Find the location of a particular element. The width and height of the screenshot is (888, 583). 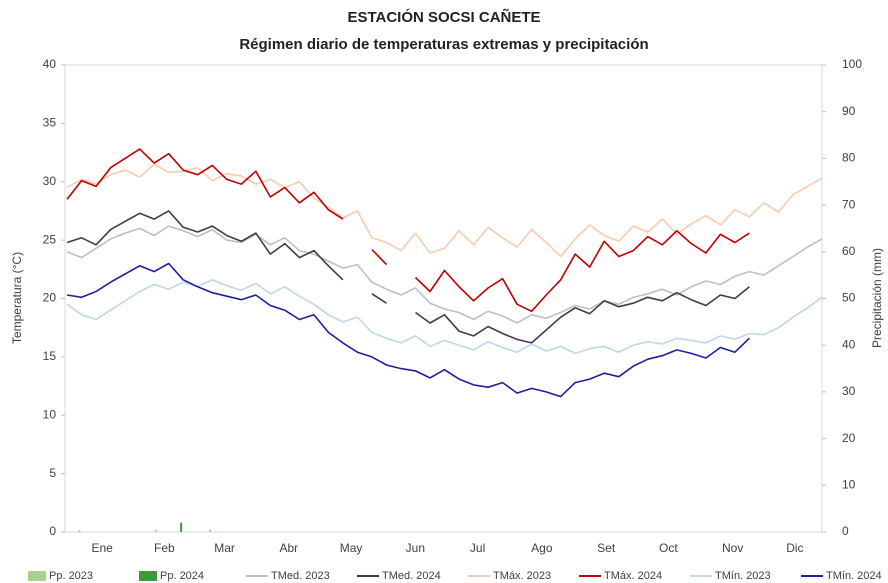

y-axis-label: Temperatura (°C) is located at coordinates (17, 298).